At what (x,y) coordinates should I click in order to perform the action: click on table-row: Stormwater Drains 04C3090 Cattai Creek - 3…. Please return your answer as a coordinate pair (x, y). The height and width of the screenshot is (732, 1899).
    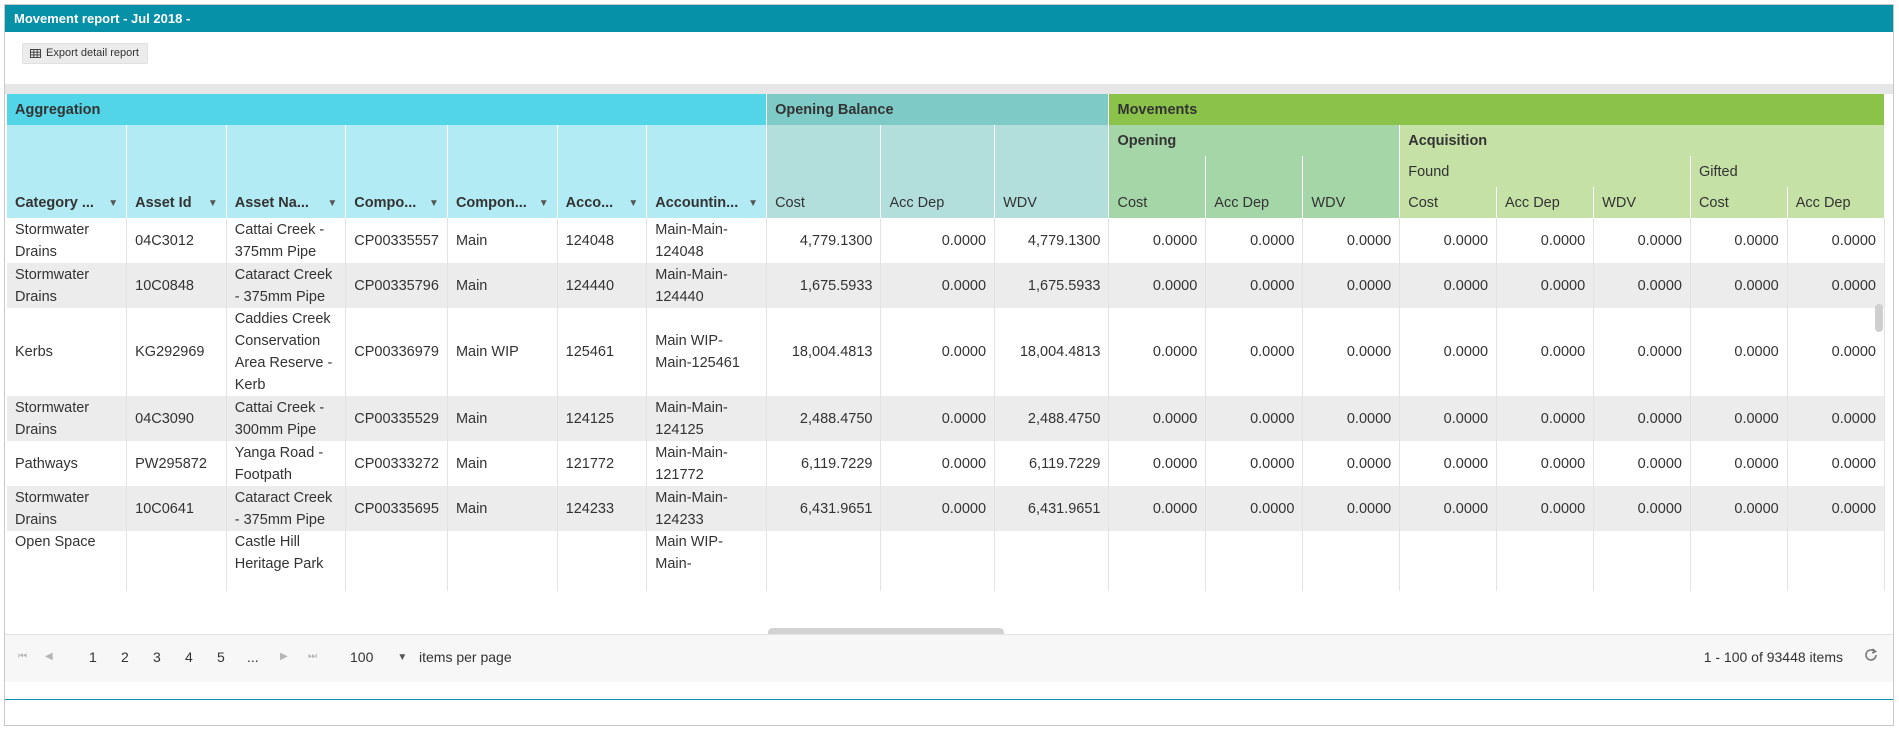
    Looking at the image, I should click on (946, 418).